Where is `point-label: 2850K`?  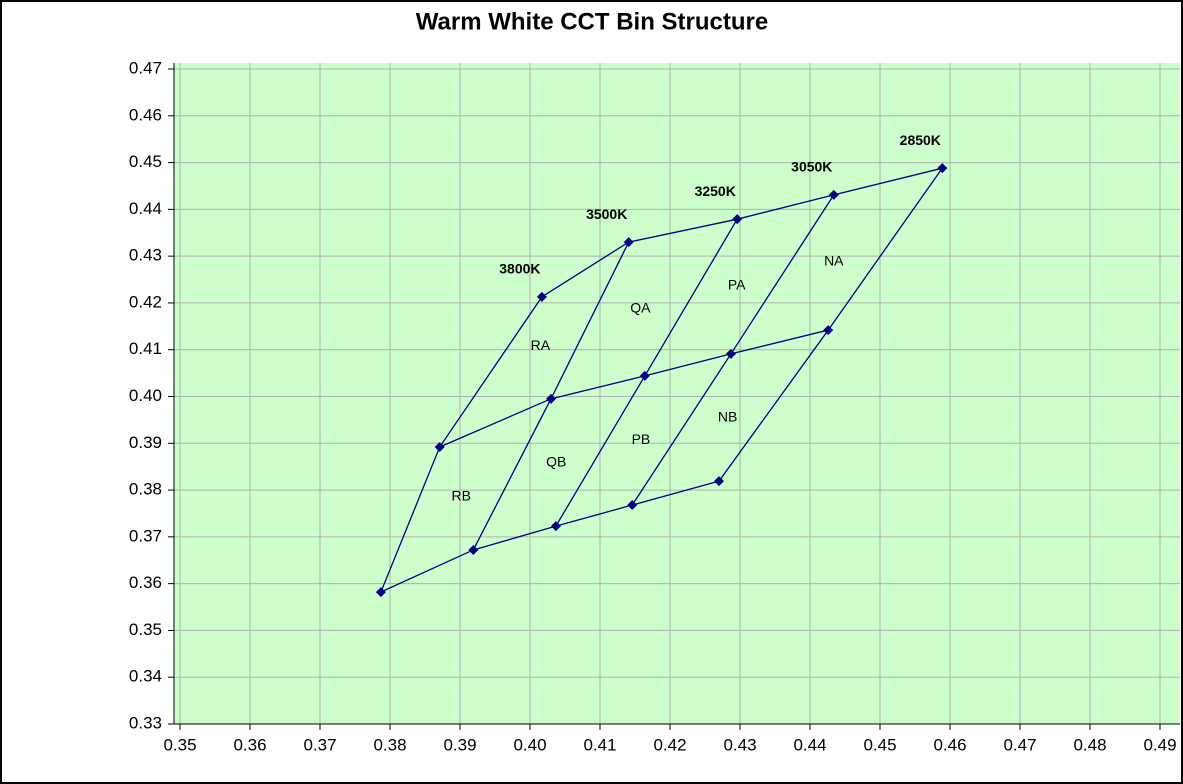 point-label: 2850K is located at coordinates (920, 140).